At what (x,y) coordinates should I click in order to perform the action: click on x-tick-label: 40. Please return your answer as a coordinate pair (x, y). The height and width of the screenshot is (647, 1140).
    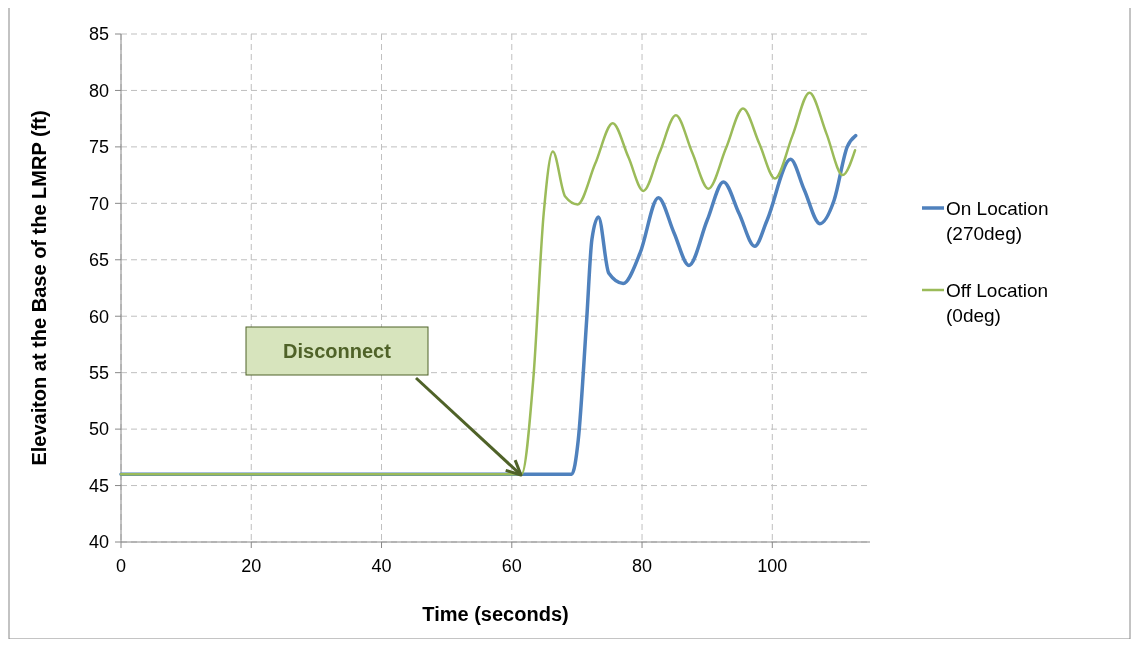
    Looking at the image, I should click on (381, 566).